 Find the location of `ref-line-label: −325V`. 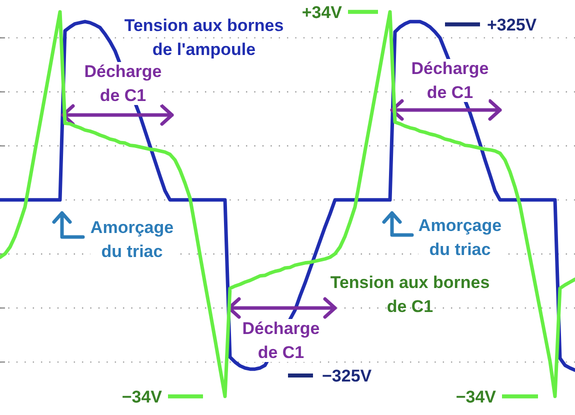

ref-line-label: −325V is located at coordinates (347, 376).